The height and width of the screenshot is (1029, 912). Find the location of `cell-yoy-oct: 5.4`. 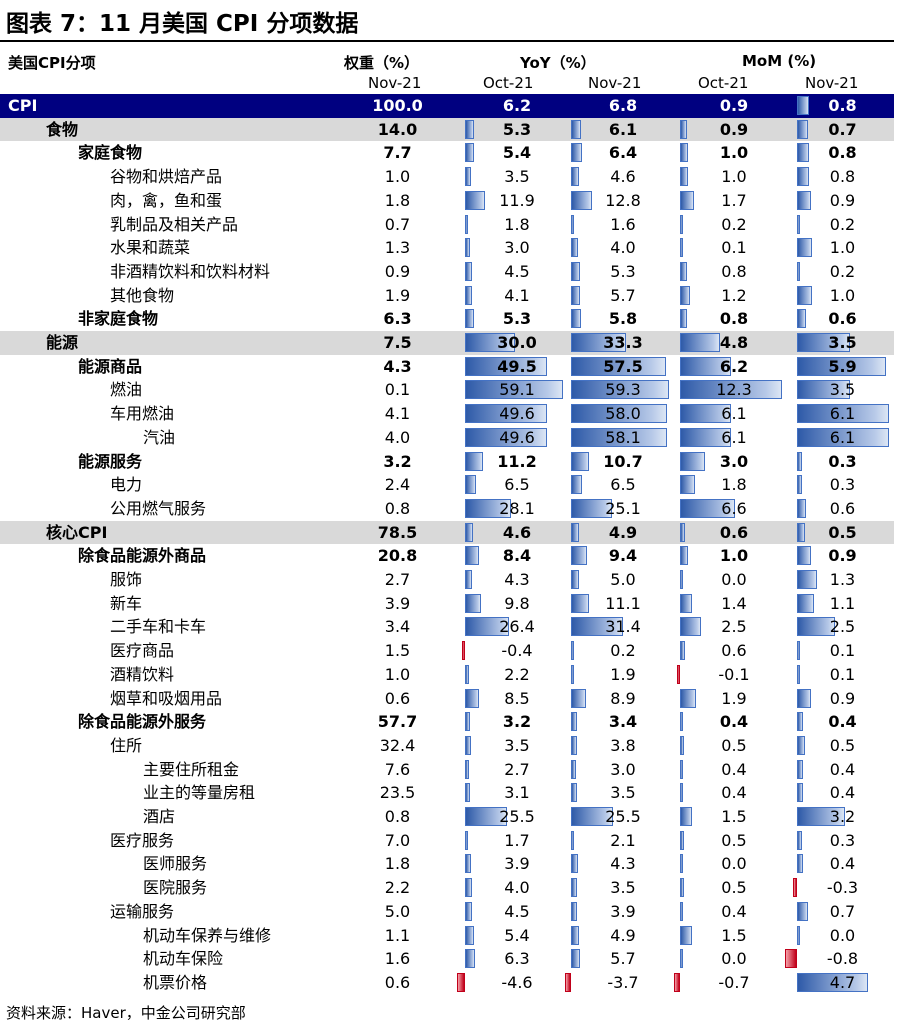

cell-yoy-oct: 5.4 is located at coordinates (517, 935).